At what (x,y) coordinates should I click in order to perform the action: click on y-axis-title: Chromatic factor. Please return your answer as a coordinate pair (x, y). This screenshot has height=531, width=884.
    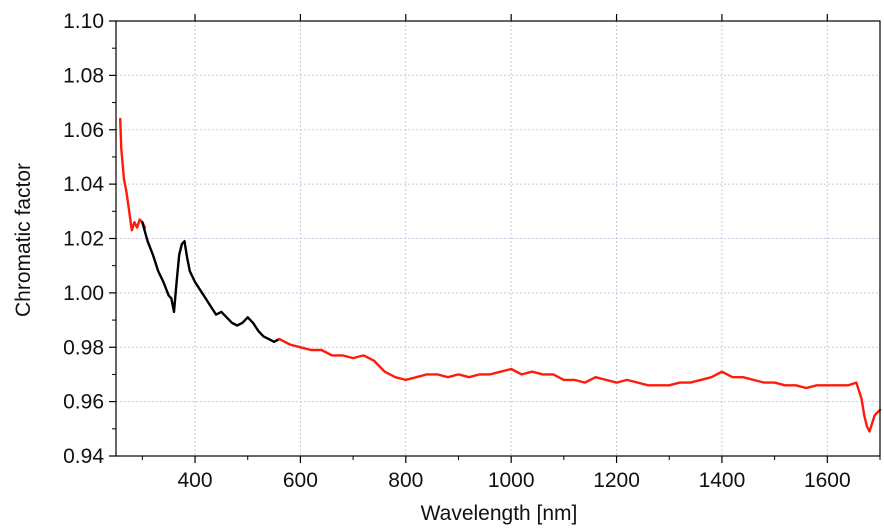
    Looking at the image, I should click on (23, 240).